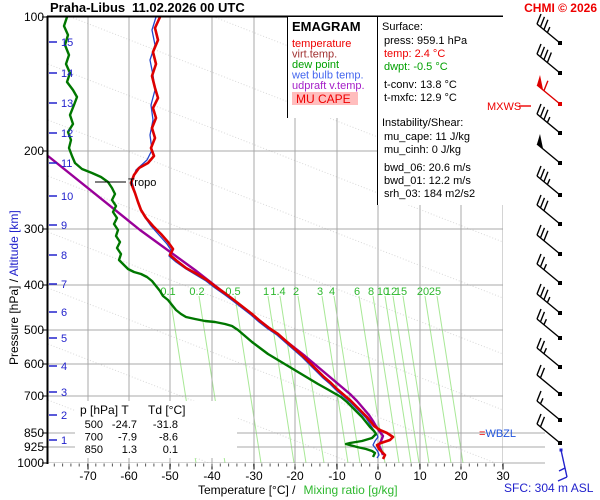 Image resolution: width=600 pixels, height=500 pixels. What do you see at coordinates (549, 488) in the screenshot?
I see `surface-elevation-label: SFC: 304 m ASL` at bounding box center [549, 488].